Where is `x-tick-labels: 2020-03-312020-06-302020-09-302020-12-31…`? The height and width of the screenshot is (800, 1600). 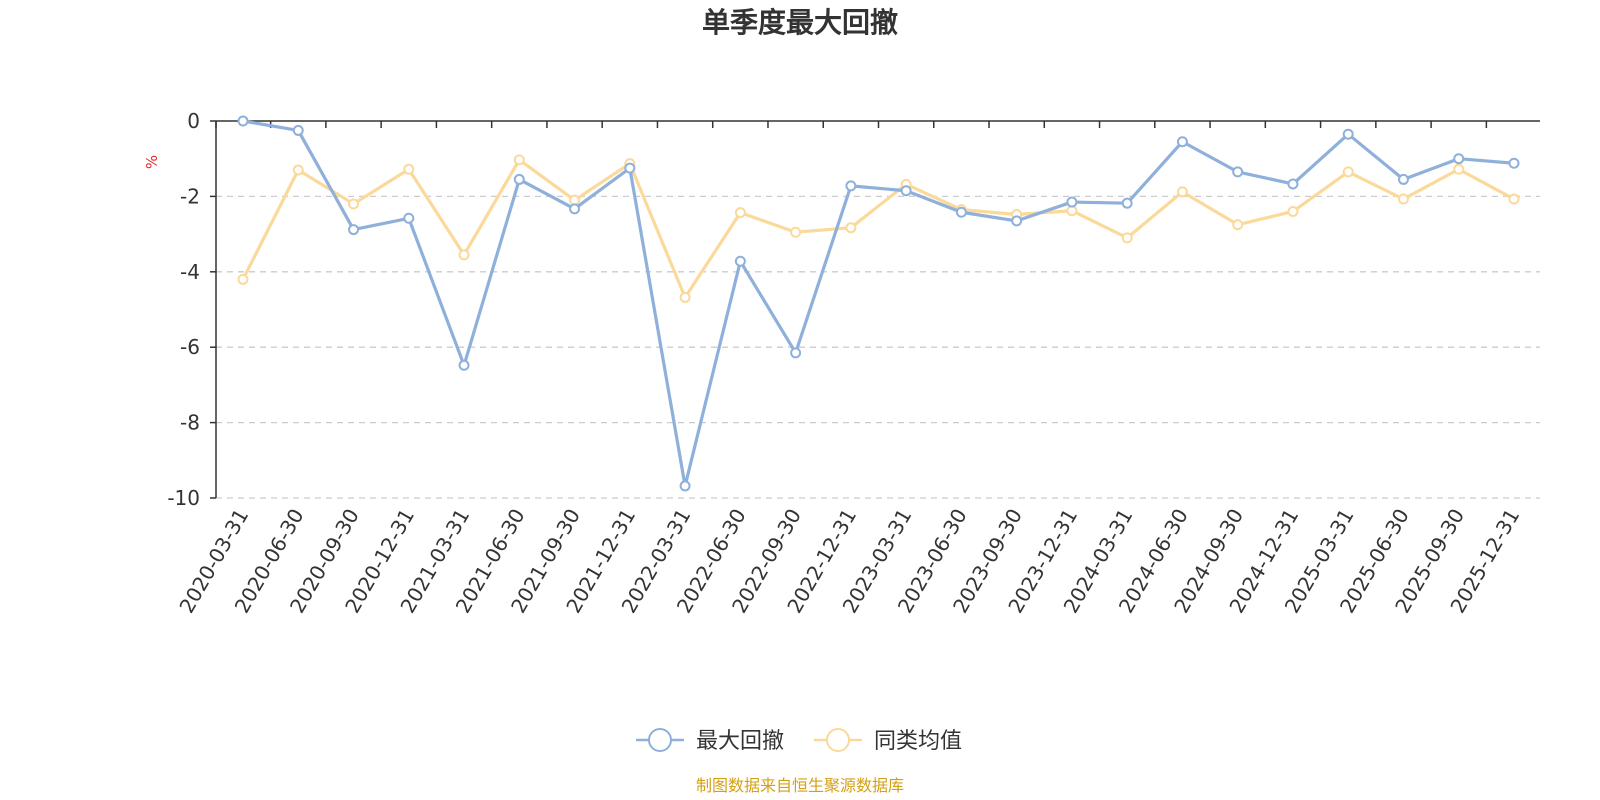 x-tick-labels: 2020-03-312020-06-302020-09-302020-12-31… is located at coordinates (849, 560).